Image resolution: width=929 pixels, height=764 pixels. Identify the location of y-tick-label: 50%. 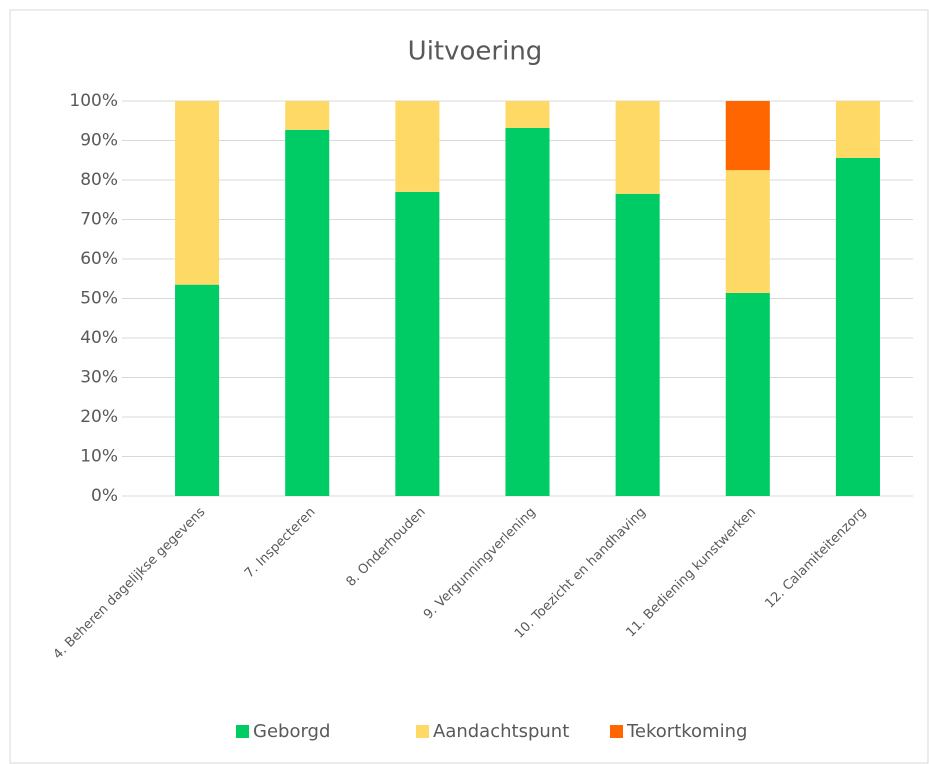
(99, 299).